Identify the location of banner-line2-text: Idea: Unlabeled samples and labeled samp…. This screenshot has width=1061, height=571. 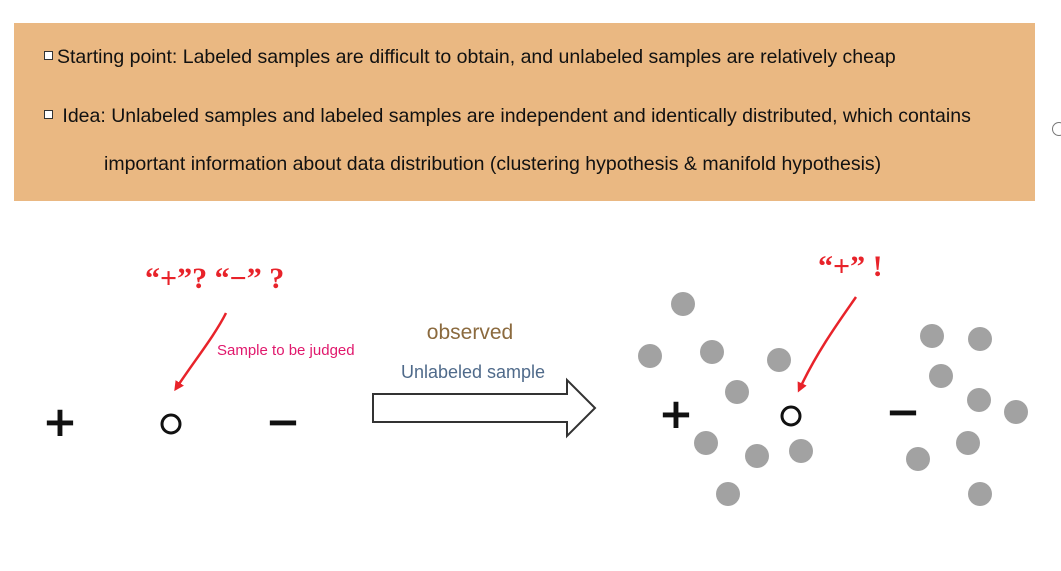
(514, 116).